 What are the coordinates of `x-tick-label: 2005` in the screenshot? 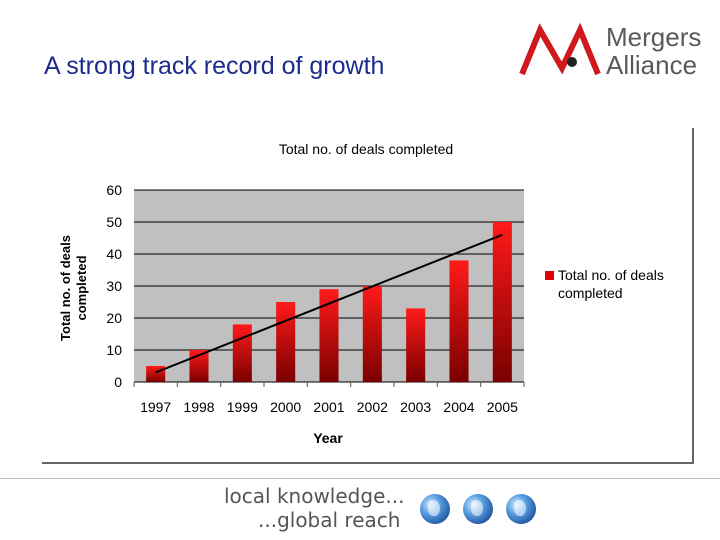 It's located at (502, 407).